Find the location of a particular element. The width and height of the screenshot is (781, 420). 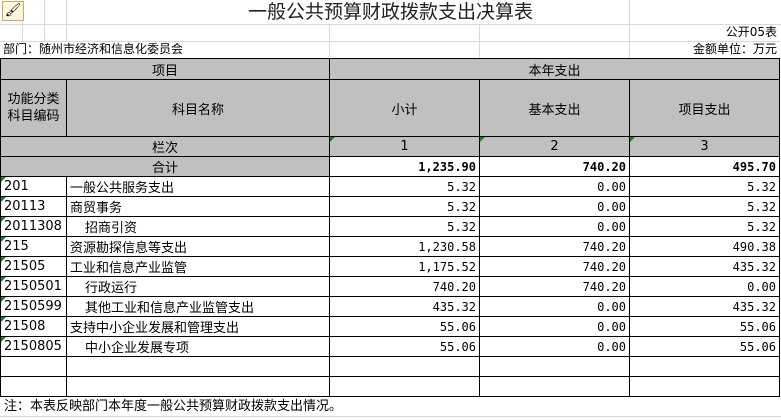

code-cell: 201 is located at coordinates (33, 186).